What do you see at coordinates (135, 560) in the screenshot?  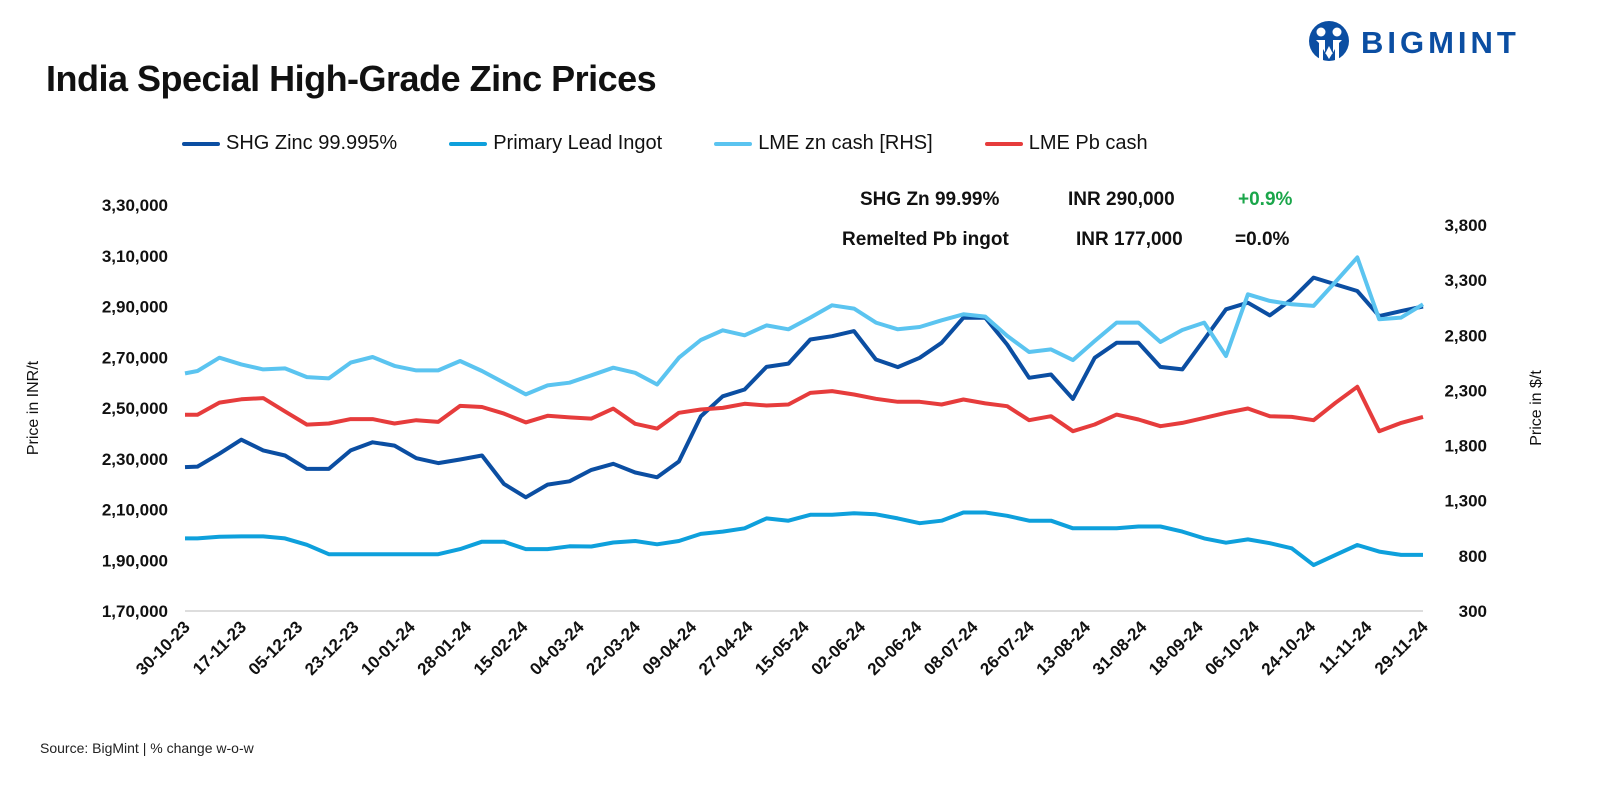 I see `y-left-tick-label: 1,90,000` at bounding box center [135, 560].